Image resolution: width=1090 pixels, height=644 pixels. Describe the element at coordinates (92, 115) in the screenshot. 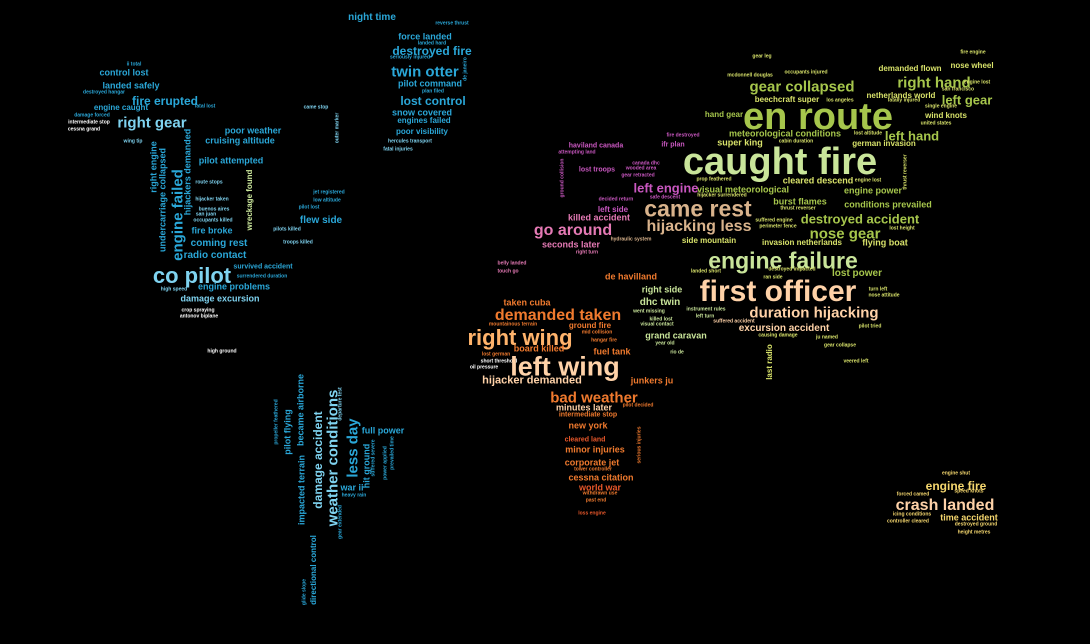

I see `word: damage forced` at that location.